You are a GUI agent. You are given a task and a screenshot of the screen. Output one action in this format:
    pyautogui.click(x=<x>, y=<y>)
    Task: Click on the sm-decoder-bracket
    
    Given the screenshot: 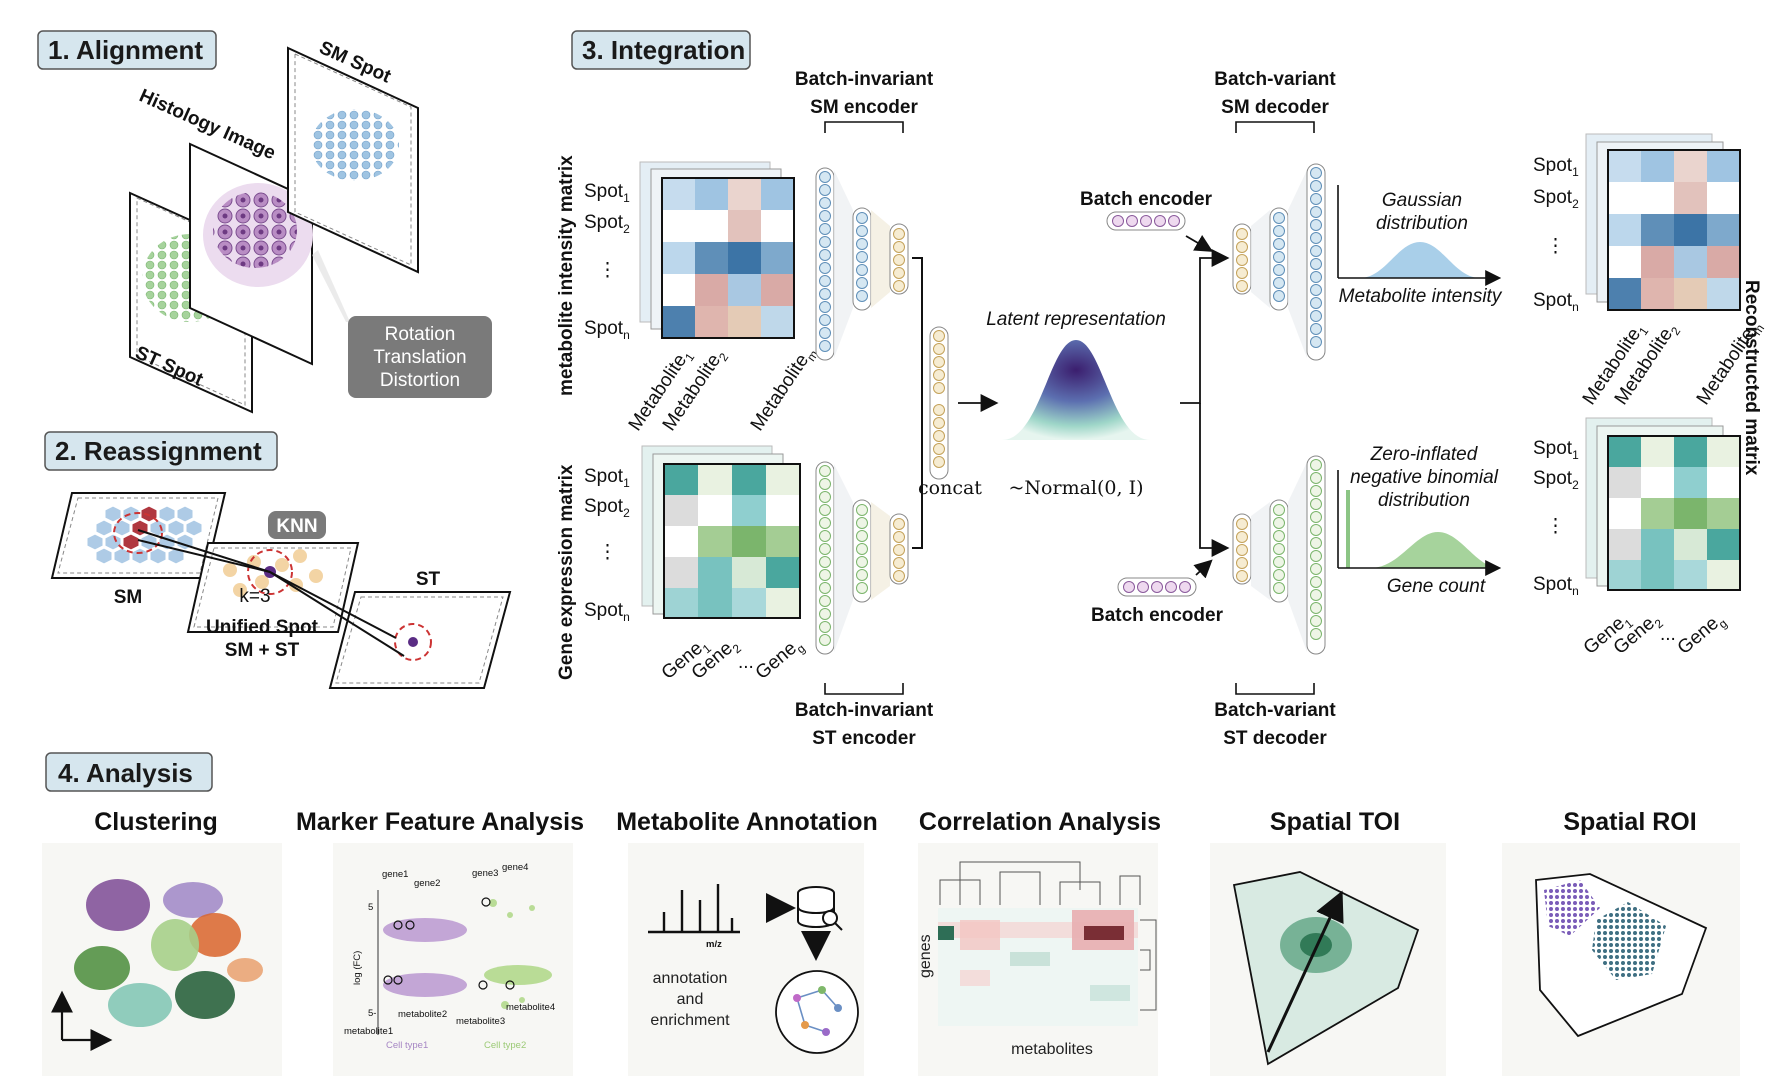 What is the action you would take?
    pyautogui.click(x=1275, y=127)
    